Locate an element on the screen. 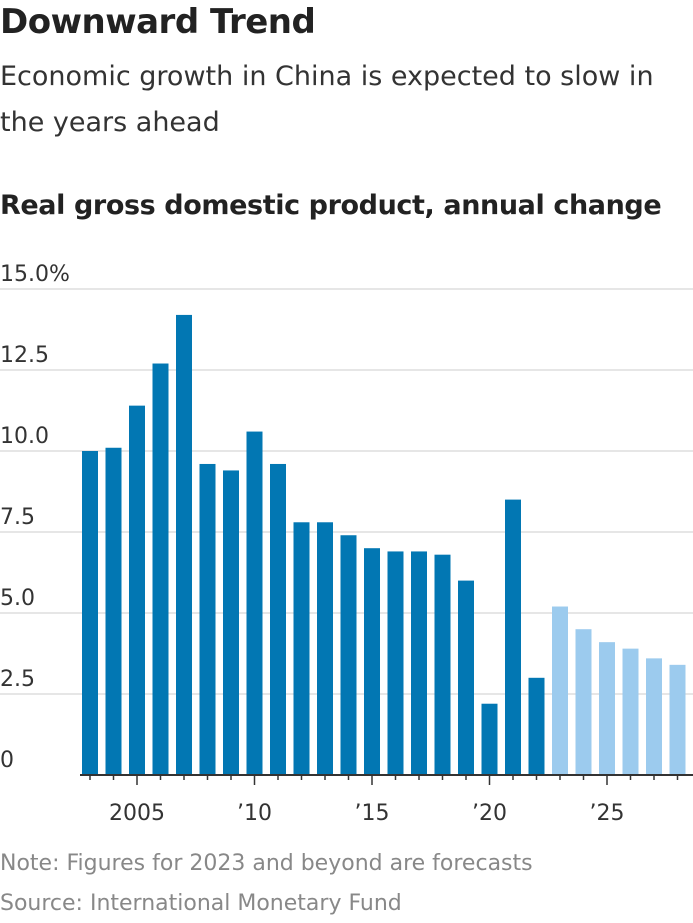 The height and width of the screenshot is (923, 693). headline: Downward Trend is located at coordinates (158, 22).